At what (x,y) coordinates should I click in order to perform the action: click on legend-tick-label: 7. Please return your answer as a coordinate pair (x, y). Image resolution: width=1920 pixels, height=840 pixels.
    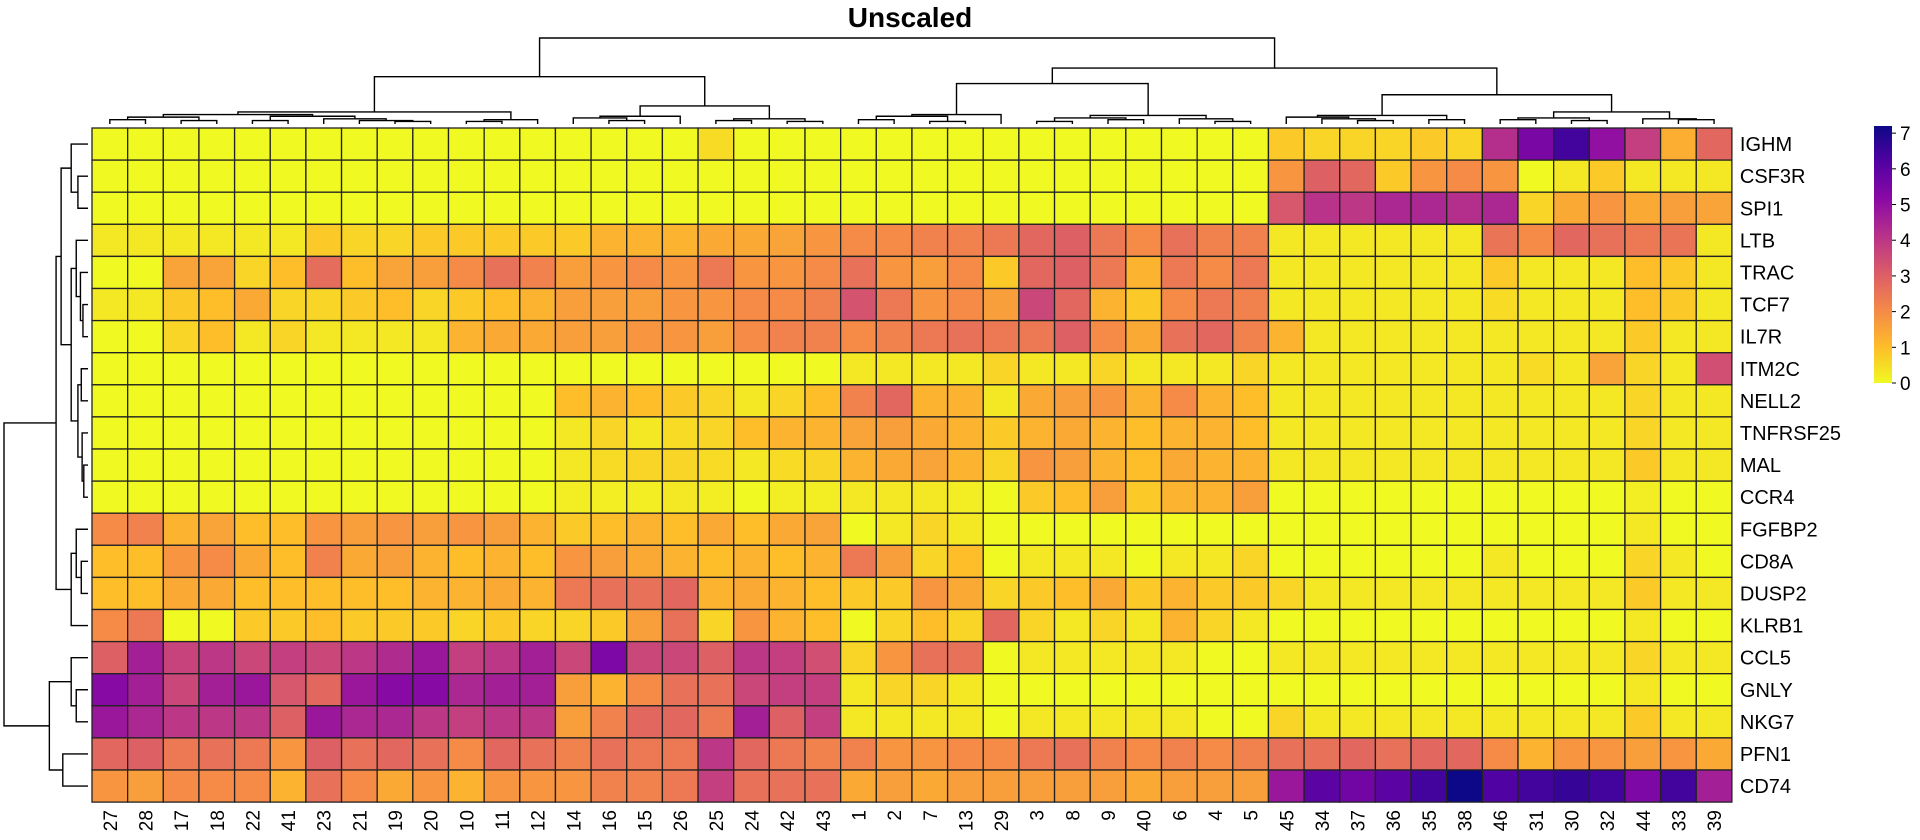
    Looking at the image, I should click on (1905, 134).